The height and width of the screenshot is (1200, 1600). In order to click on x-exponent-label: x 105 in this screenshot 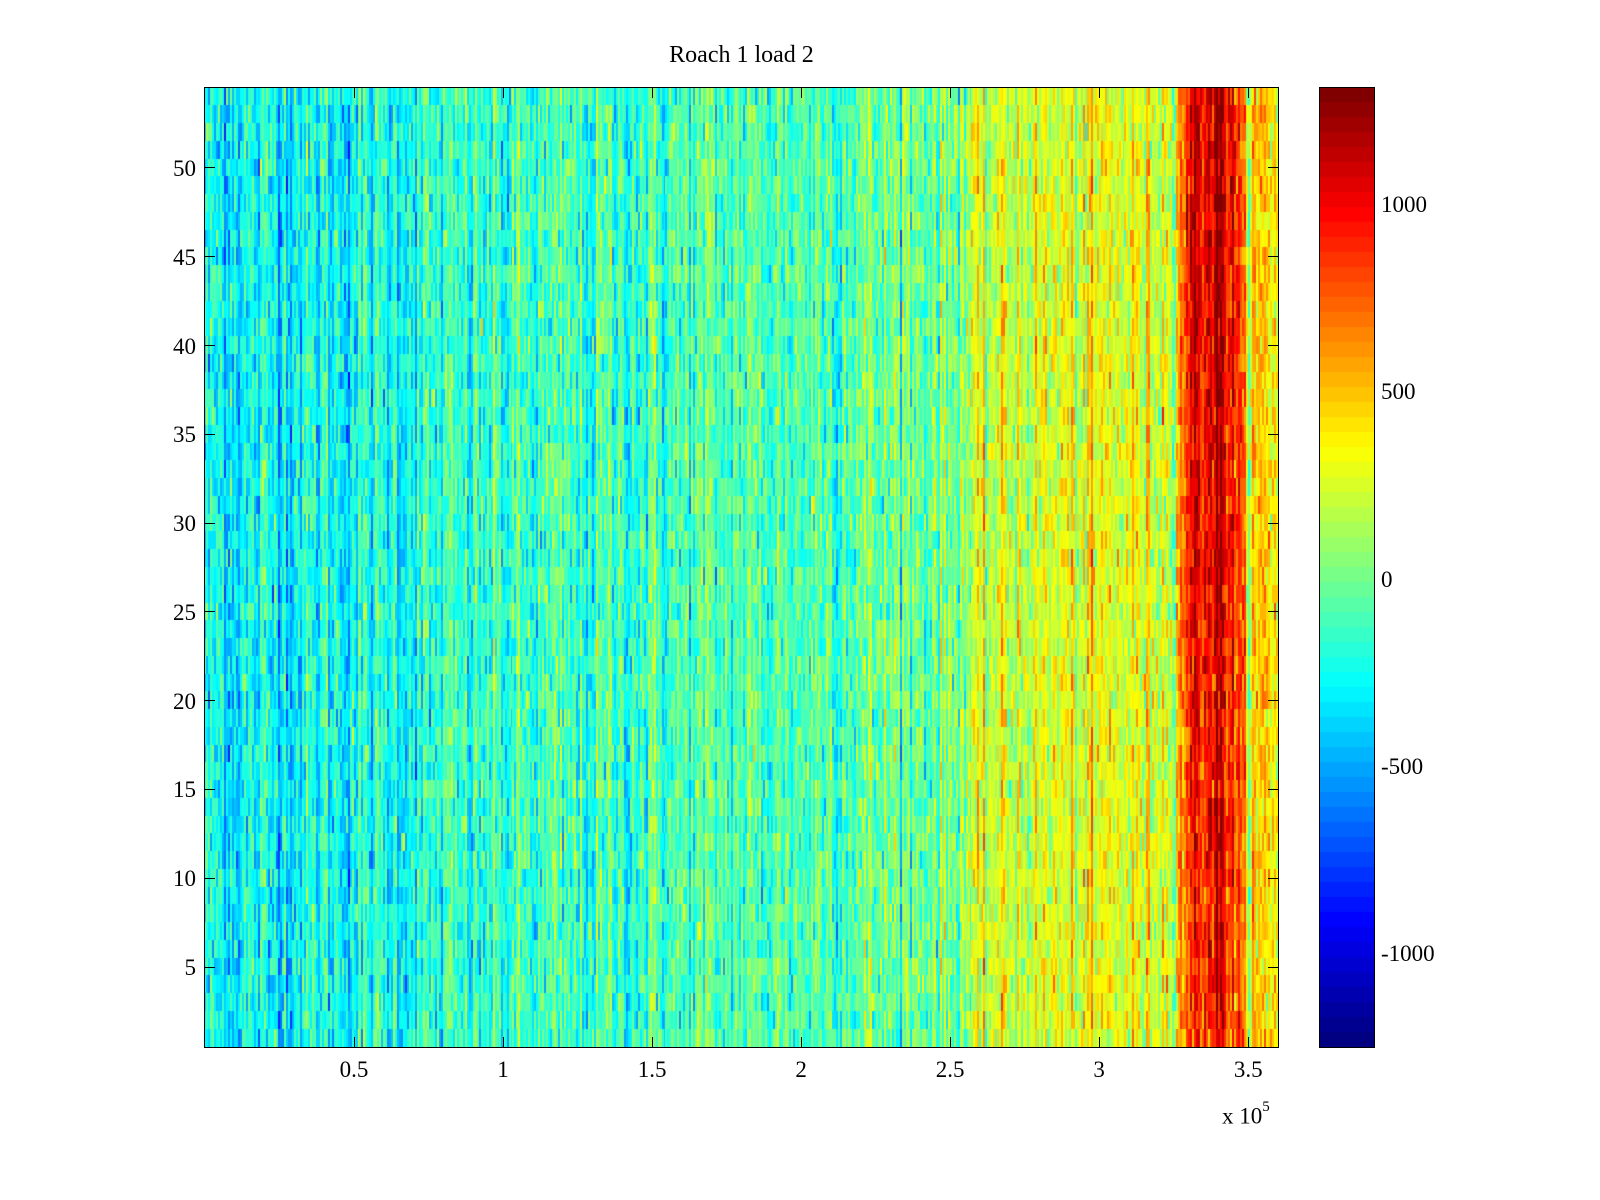, I will do `click(1246, 1114)`.